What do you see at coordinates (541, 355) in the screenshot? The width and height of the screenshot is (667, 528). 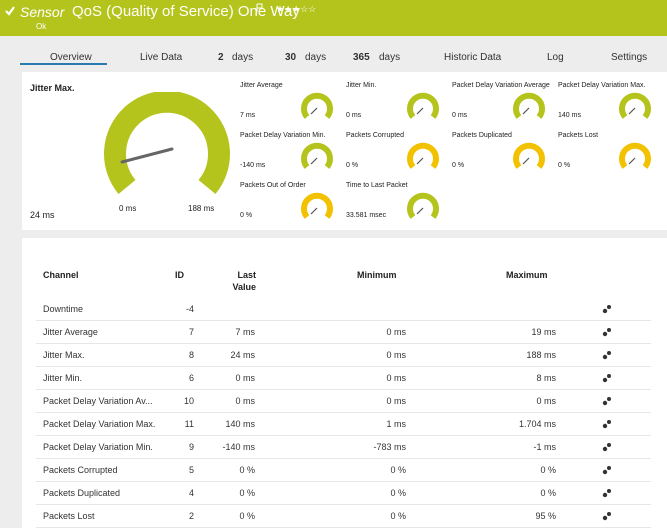 I see `cell: 188 ms` at bounding box center [541, 355].